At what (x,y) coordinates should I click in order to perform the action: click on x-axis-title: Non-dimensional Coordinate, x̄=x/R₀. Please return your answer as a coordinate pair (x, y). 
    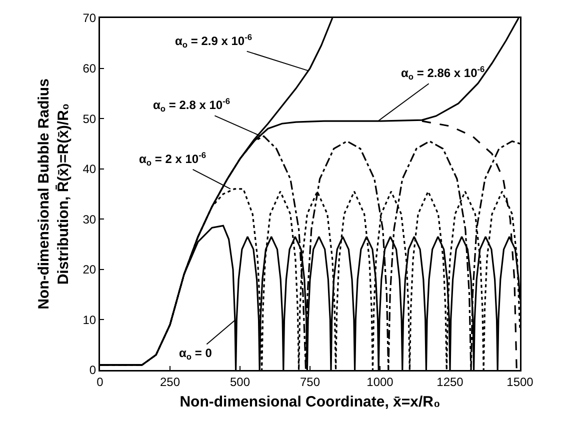
    Looking at the image, I should click on (310, 402).